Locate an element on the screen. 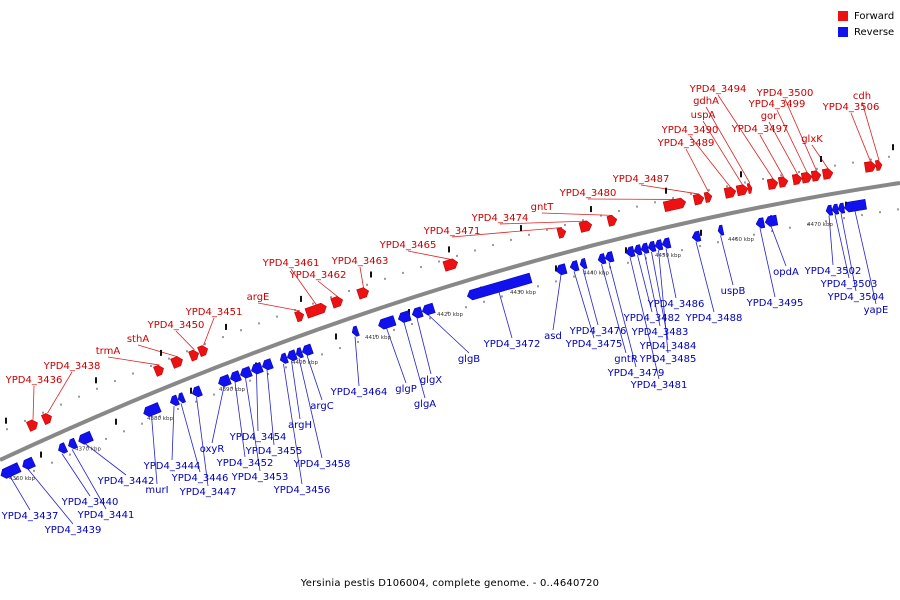 The width and height of the screenshot is (900, 600). reverse-gene-oxyr is located at coordinates (225, 380).